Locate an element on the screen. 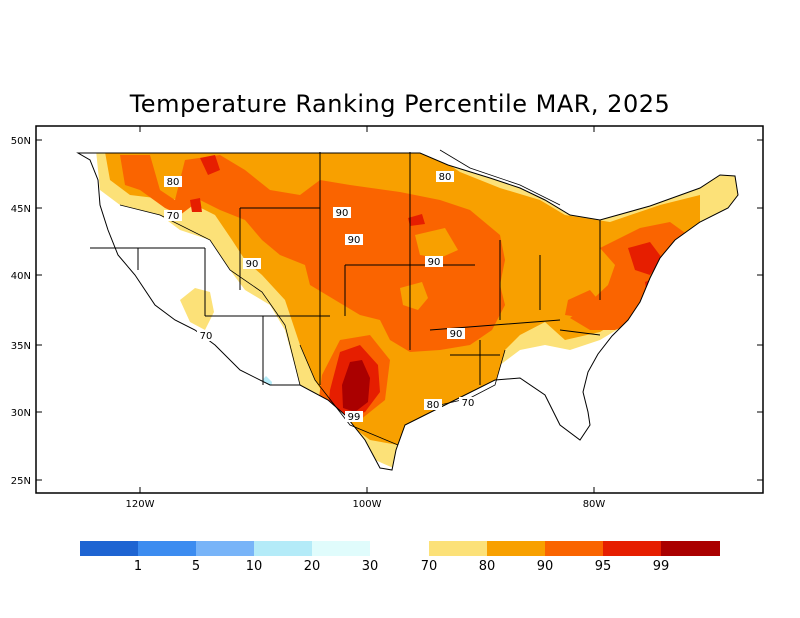 Image resolution: width=800 pixels, height=618 pixels. colorbar-label: 80 is located at coordinates (487, 566).